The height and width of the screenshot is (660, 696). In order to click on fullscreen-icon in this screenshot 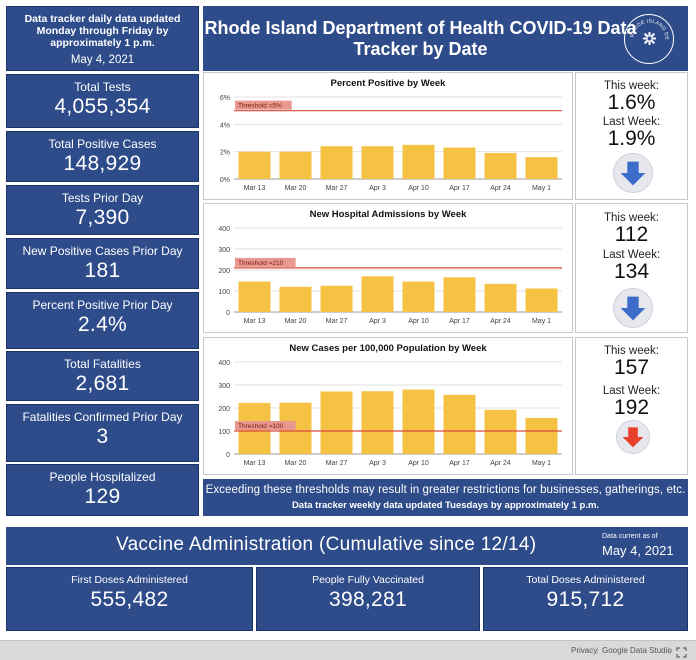, I will do `click(681, 652)`.